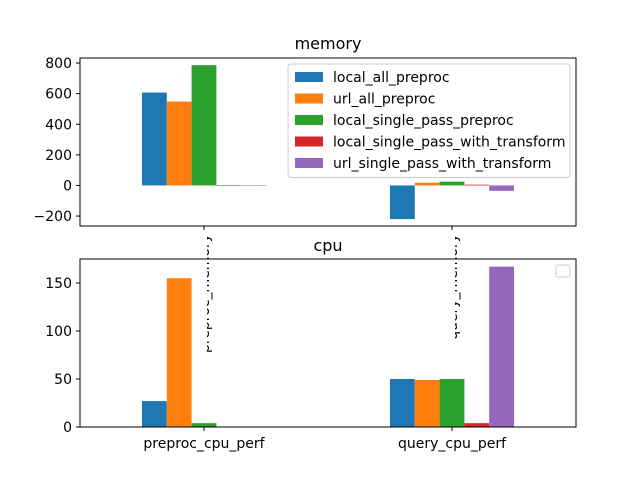  Describe the element at coordinates (57, 140) in the screenshot. I see `memory-y-axis: −200 0 200 400 600 800` at that location.